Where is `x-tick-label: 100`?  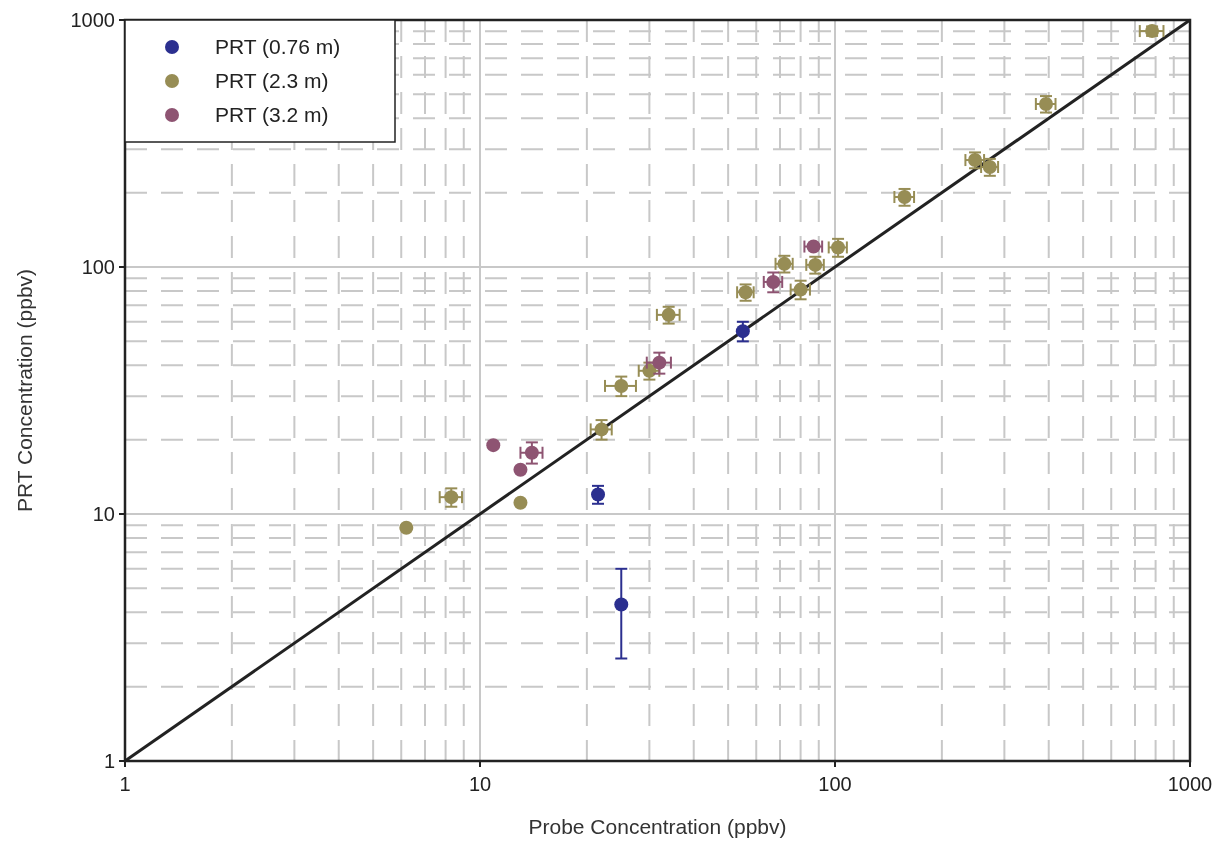
x-tick-label: 100 is located at coordinates (835, 784).